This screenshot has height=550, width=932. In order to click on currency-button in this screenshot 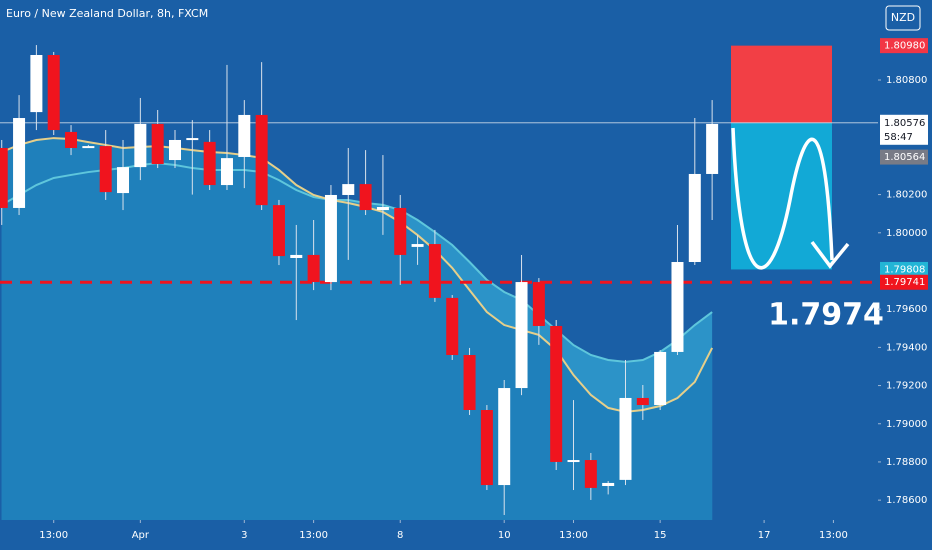, I will do `click(903, 18)`.